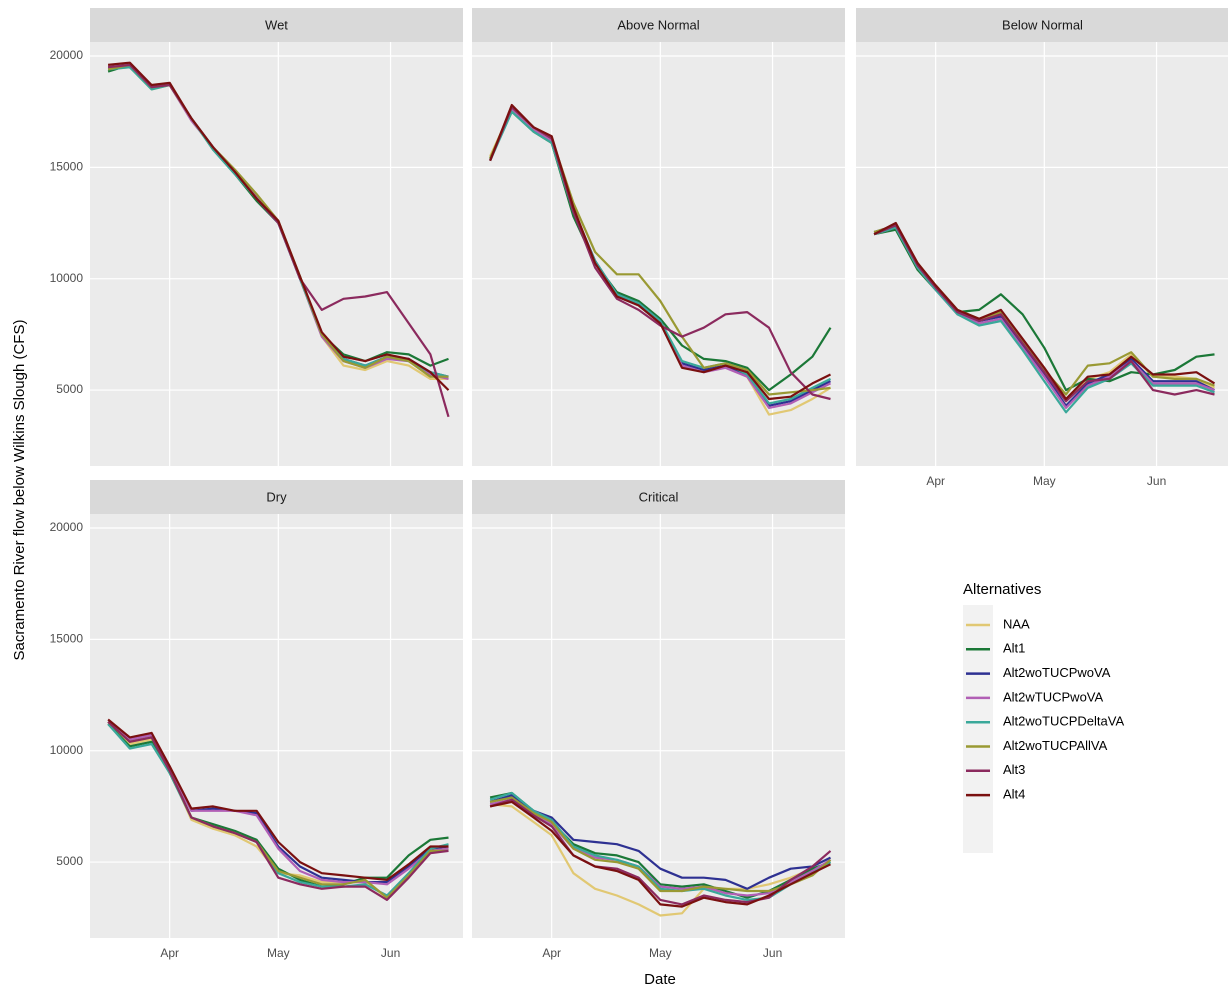  What do you see at coordinates (1055, 745) in the screenshot?
I see `legend-label: Alt2woTUCPAllVA` at bounding box center [1055, 745].